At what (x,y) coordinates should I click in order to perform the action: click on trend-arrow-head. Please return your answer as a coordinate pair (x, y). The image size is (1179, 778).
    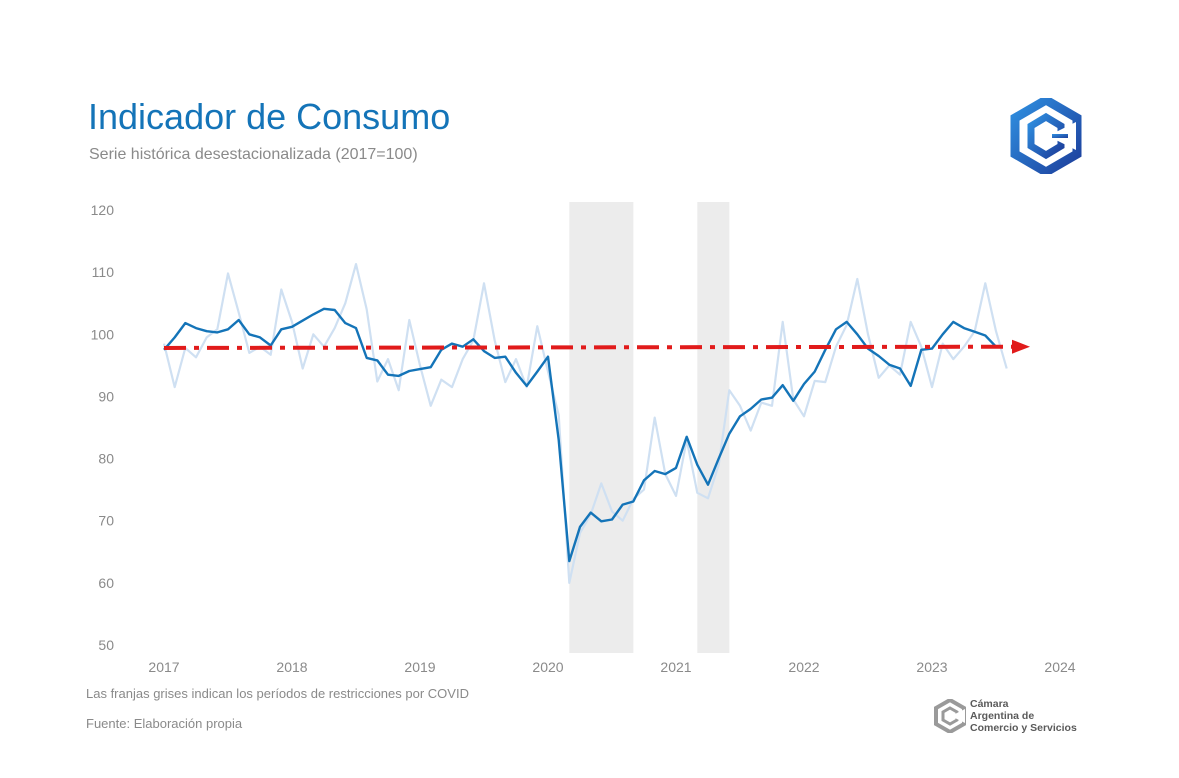
    Looking at the image, I should click on (1021, 346).